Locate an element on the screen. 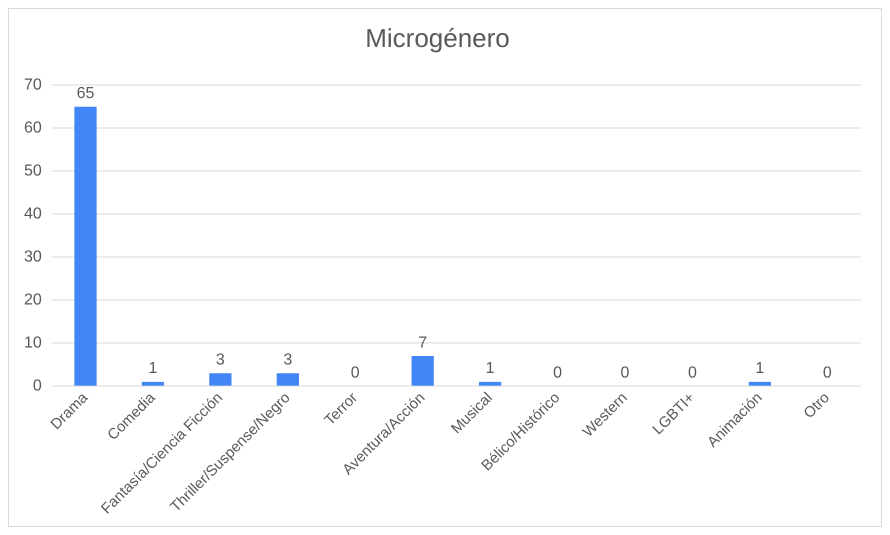 Image resolution: width=890 pixels, height=535 pixels. y-tick-label: 20 is located at coordinates (33, 300).